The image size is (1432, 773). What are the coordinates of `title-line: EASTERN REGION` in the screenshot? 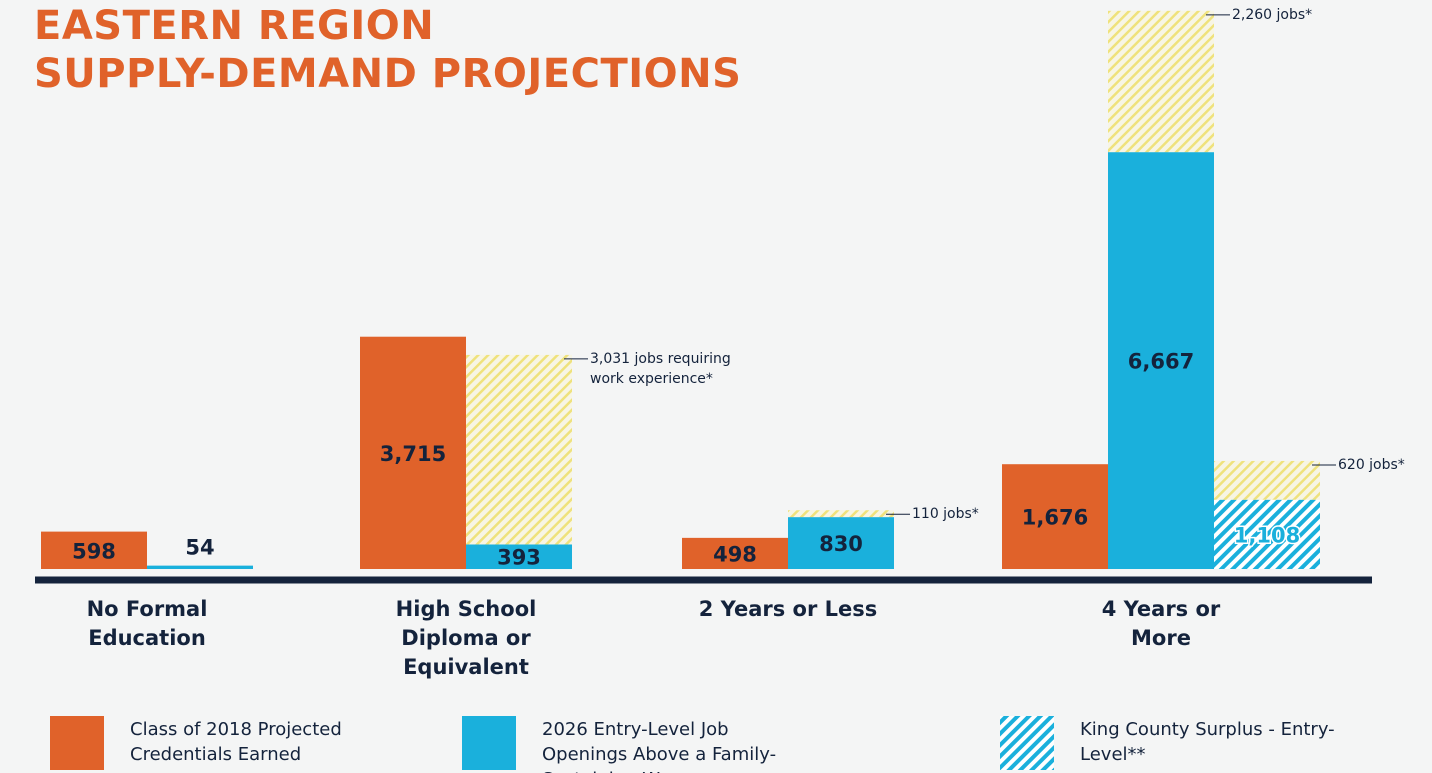 It's located at (234, 26).